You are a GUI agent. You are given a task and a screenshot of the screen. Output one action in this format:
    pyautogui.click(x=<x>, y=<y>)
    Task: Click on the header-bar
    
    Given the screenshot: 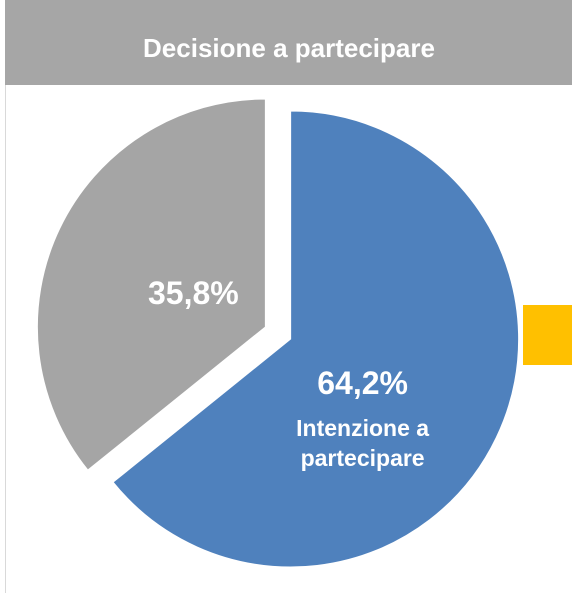 What is the action you would take?
    pyautogui.click(x=288, y=42)
    